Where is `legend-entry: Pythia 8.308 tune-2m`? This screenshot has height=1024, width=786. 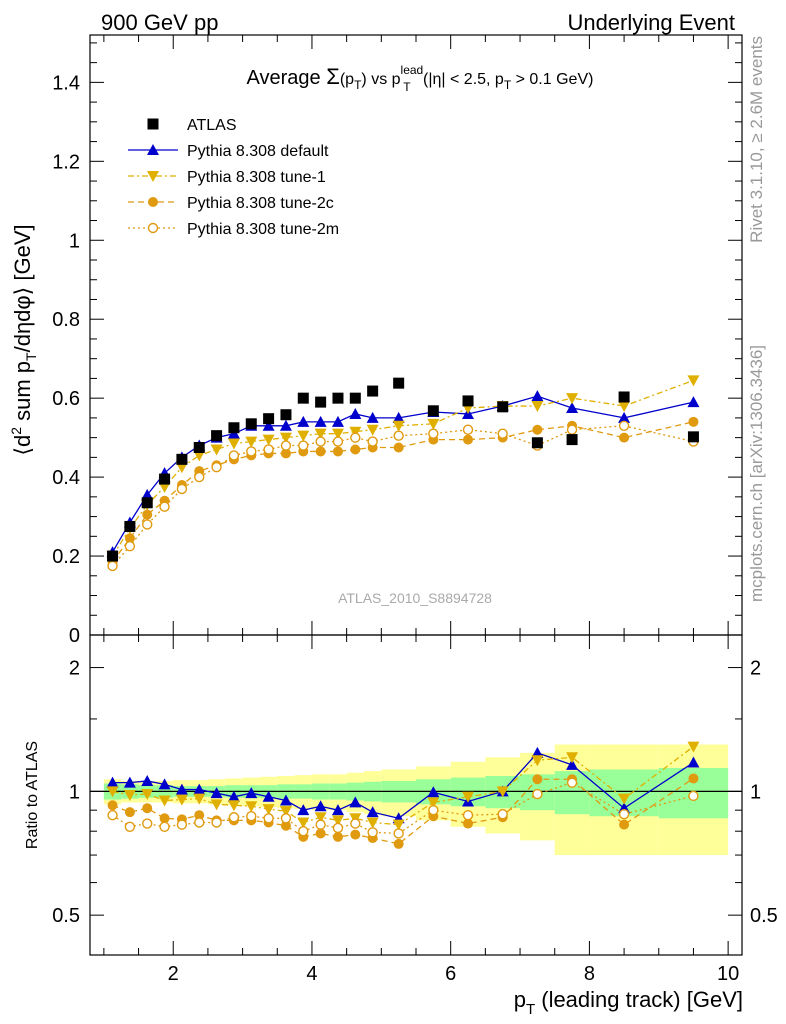
legend-entry: Pythia 8.308 tune-2m is located at coordinates (233, 229).